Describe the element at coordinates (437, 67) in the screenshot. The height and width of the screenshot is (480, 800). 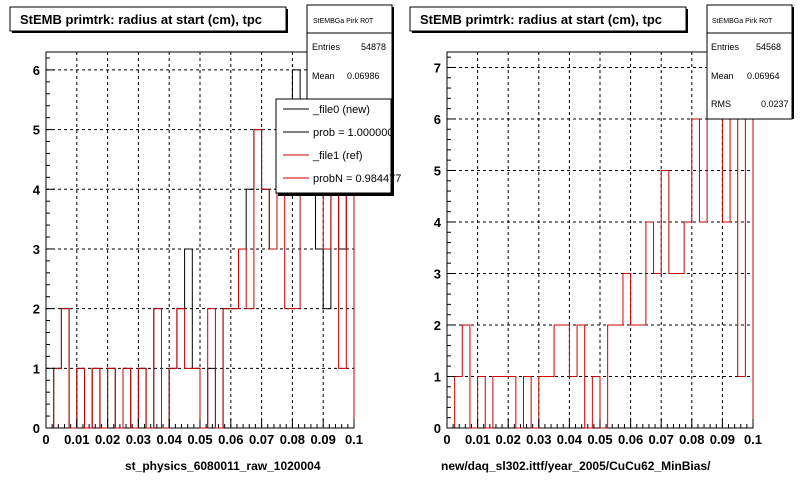
I see `y-tick-label: 7` at that location.